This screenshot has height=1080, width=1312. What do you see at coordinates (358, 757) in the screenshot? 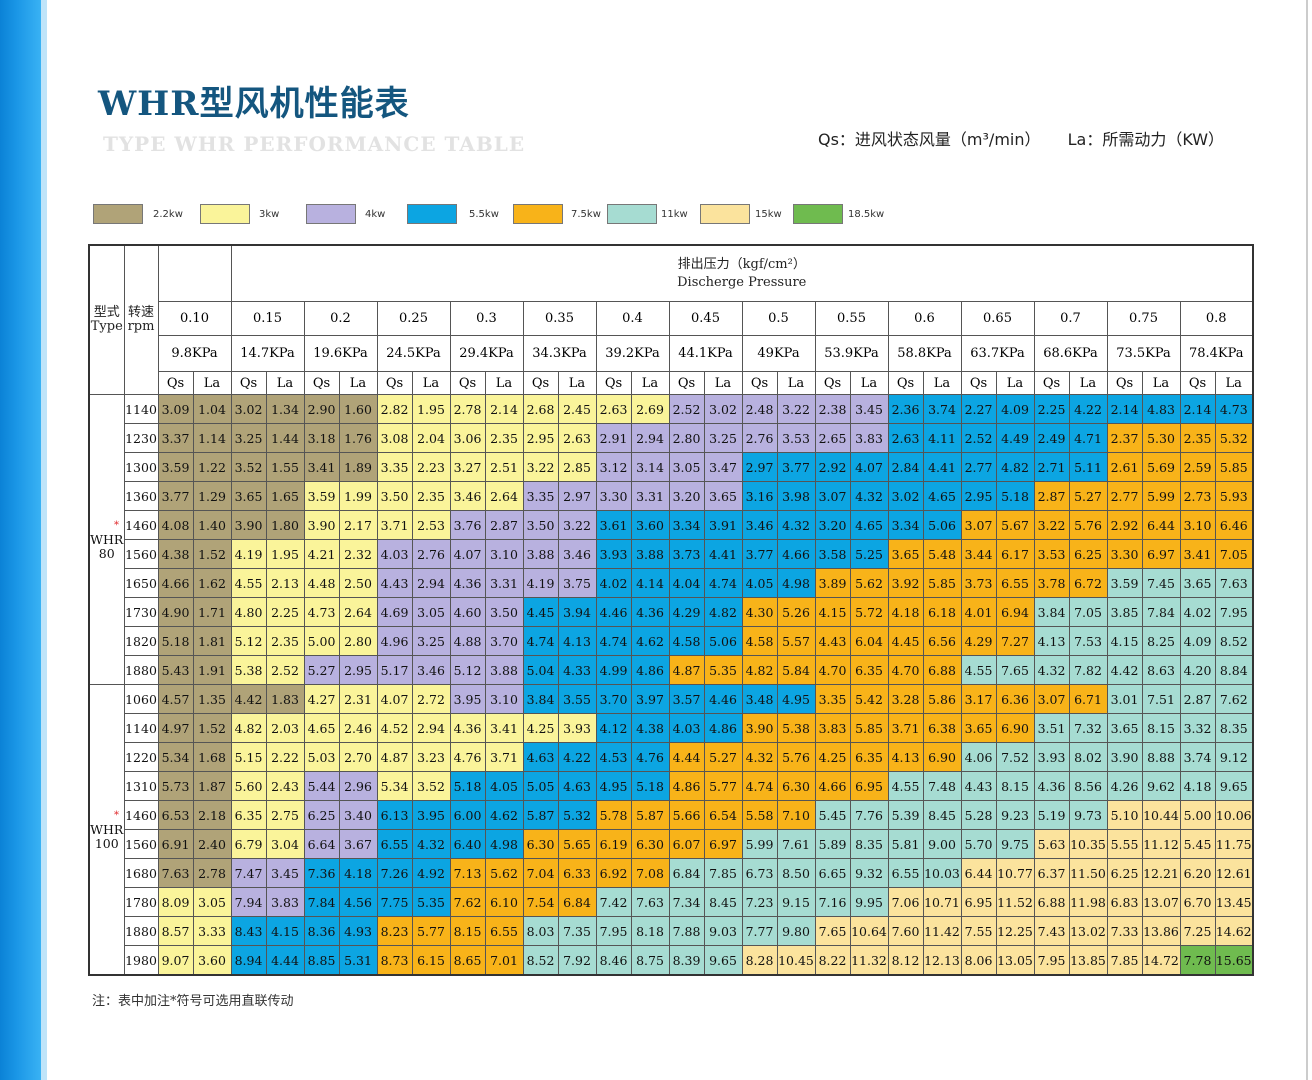
I see `la-value: 2.70` at bounding box center [358, 757].